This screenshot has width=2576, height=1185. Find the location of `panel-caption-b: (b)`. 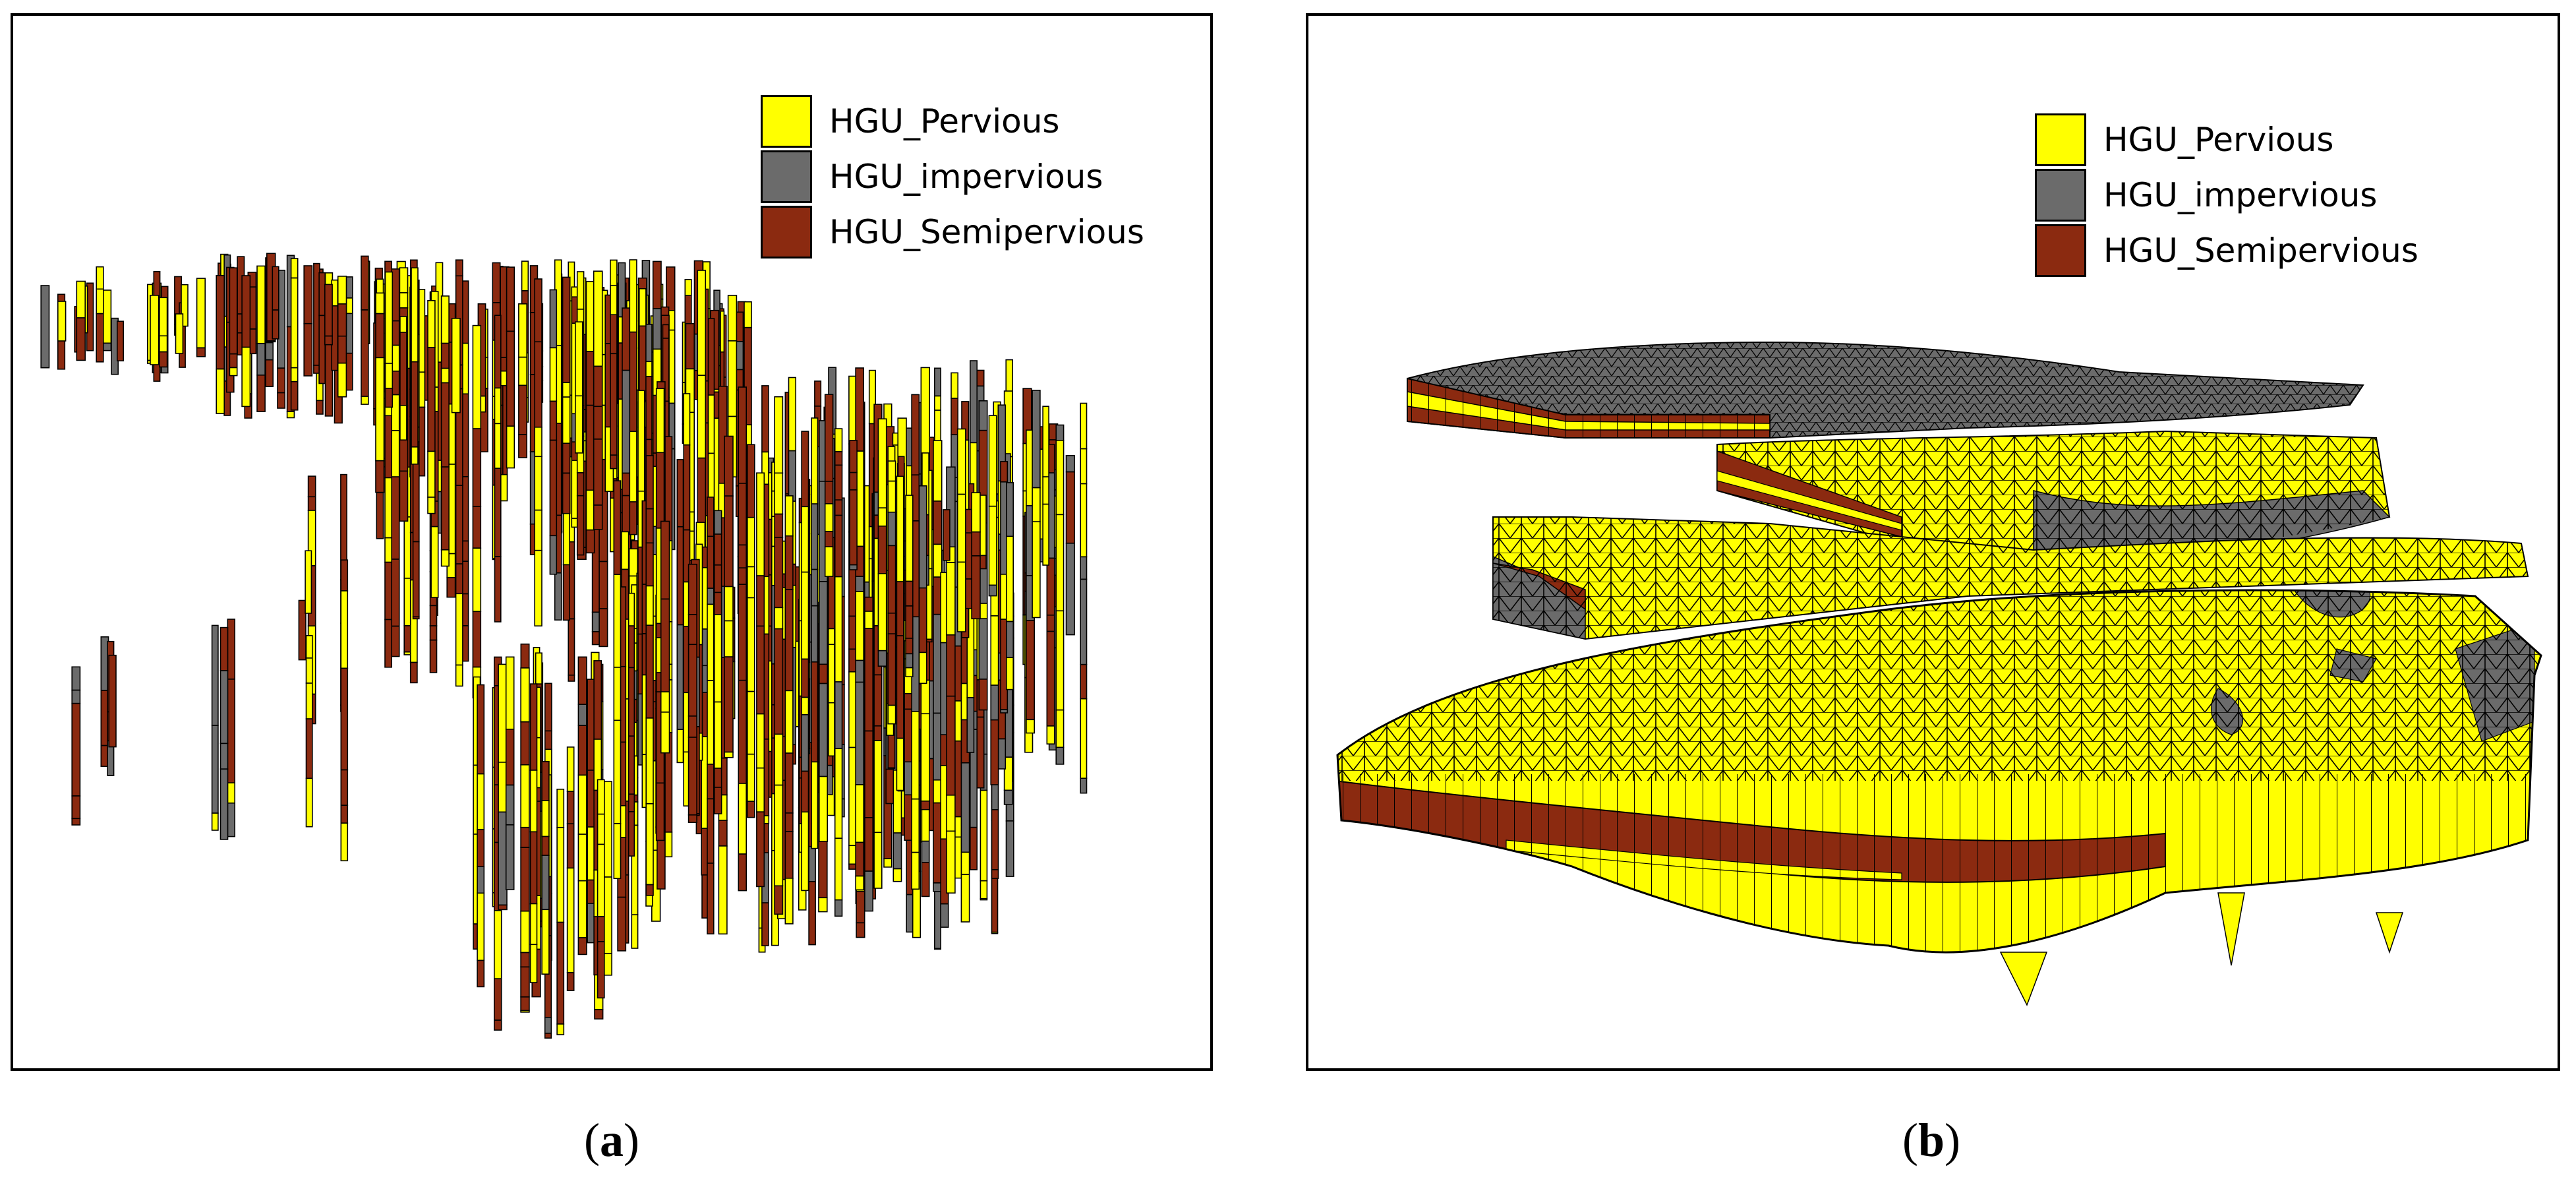

panel-caption-b: (b) is located at coordinates (1932, 1140).